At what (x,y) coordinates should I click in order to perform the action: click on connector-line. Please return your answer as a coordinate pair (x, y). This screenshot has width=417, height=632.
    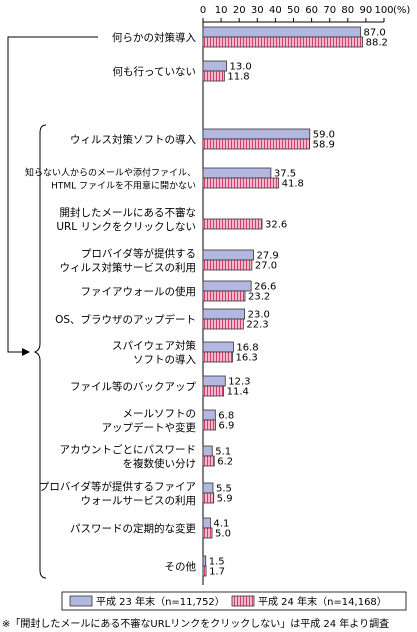
    Looking at the image, I should click on (52, 194).